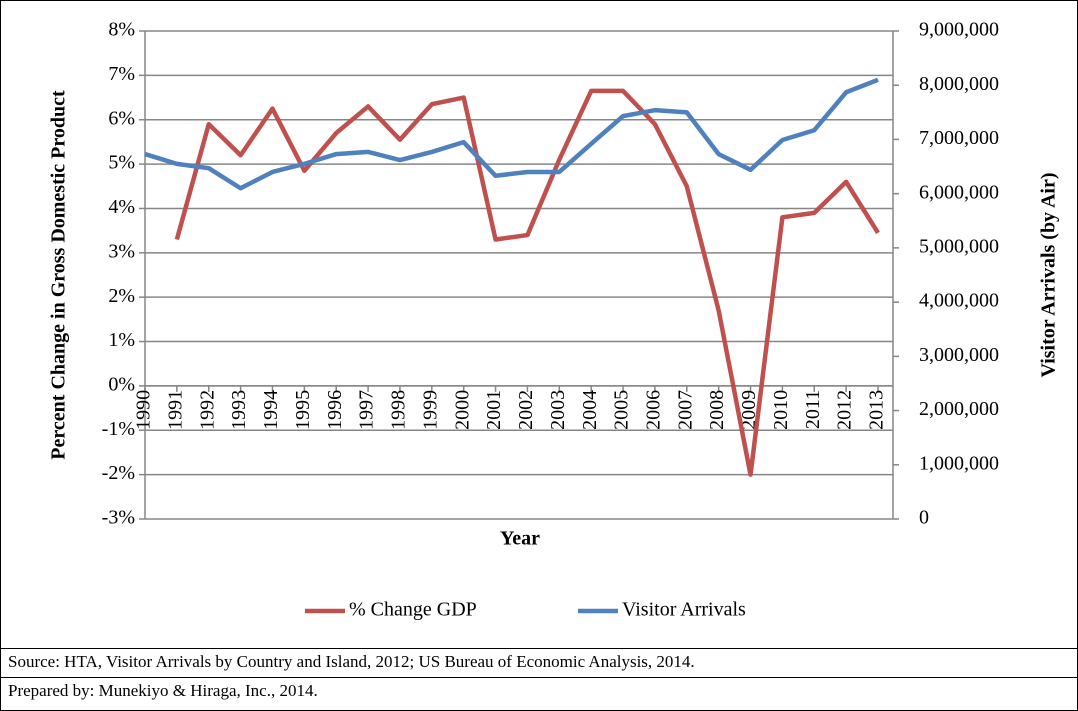 Image resolution: width=1078 pixels, height=711 pixels. I want to click on x-tick-label: 2011, so click(813, 409).